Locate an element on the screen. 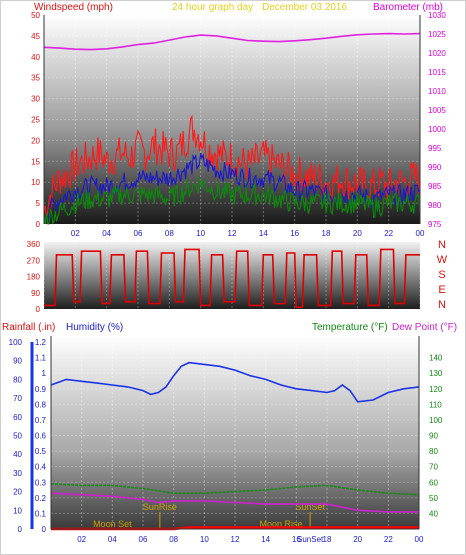  direction-series is located at coordinates (232, 278).